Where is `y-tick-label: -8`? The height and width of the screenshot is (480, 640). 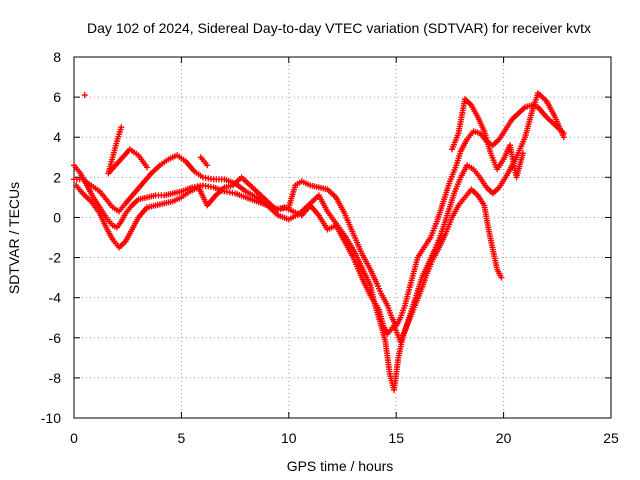 y-tick-label: -8 is located at coordinates (55, 378).